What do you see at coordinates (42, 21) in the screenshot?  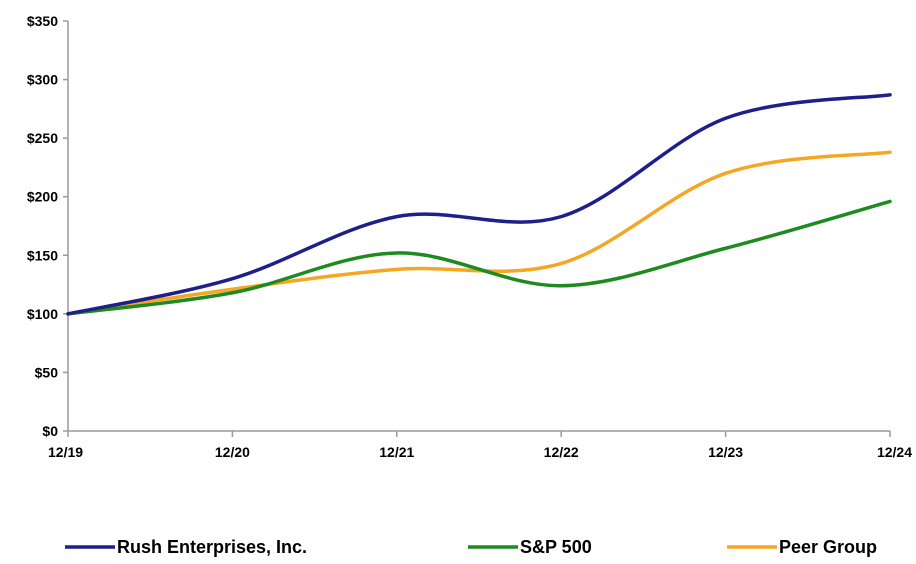 I see `y-tick-label: $350` at bounding box center [42, 21].